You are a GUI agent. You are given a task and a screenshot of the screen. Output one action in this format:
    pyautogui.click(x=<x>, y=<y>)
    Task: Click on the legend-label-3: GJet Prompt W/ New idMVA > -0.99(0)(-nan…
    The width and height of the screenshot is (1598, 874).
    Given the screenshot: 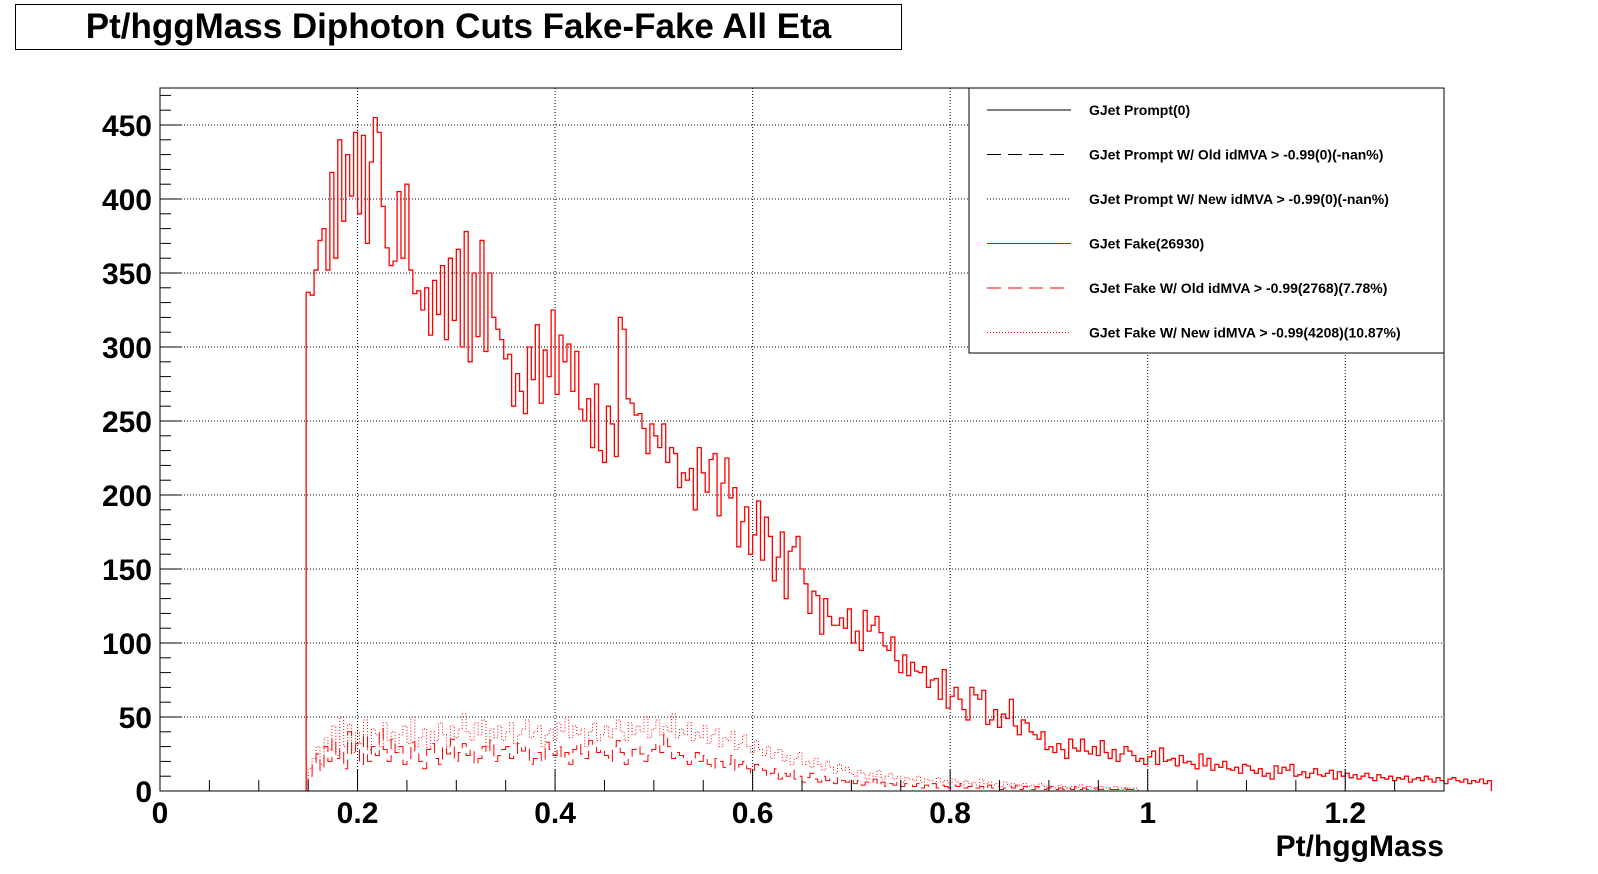 What is the action you would take?
    pyautogui.click(x=1239, y=199)
    